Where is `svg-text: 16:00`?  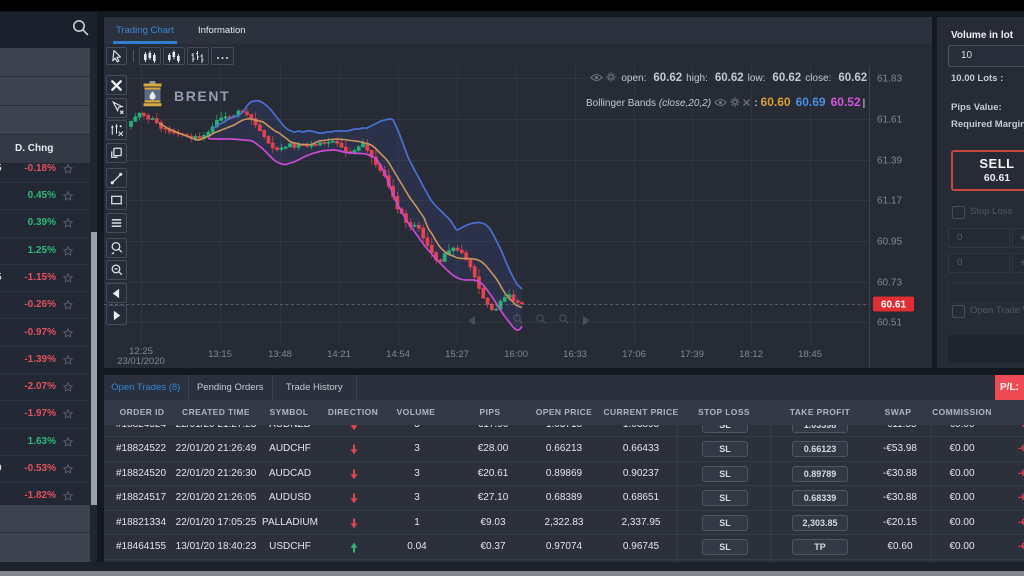 svg-text: 16:00 is located at coordinates (516, 354).